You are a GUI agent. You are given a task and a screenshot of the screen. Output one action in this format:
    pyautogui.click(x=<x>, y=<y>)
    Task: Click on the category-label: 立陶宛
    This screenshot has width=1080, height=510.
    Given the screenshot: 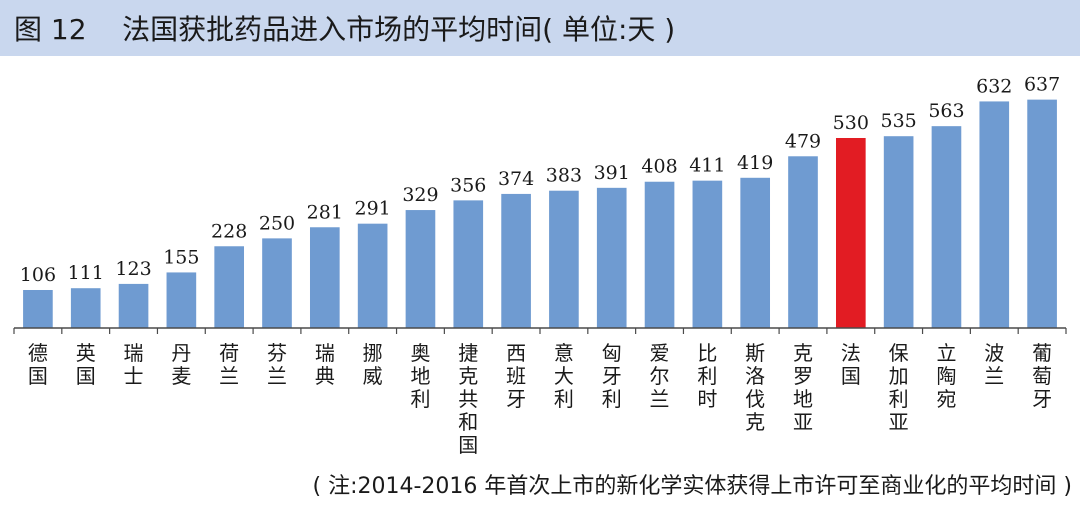 What is the action you would take?
    pyautogui.click(x=946, y=376)
    